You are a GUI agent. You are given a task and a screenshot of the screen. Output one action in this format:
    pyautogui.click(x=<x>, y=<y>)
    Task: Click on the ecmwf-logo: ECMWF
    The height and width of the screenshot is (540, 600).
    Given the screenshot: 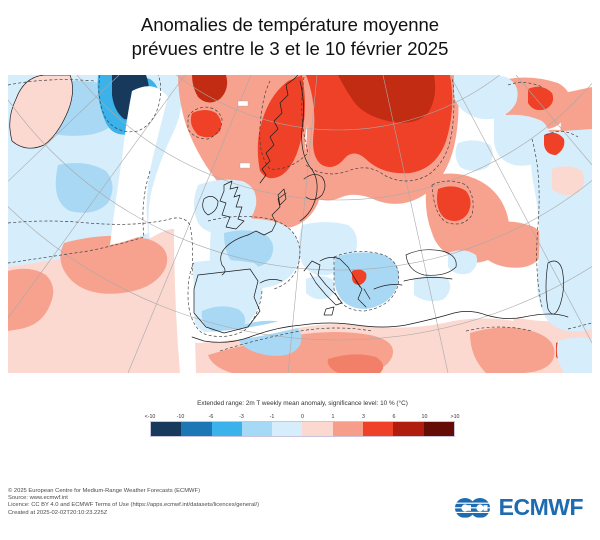 What is the action you would take?
    pyautogui.click(x=519, y=507)
    